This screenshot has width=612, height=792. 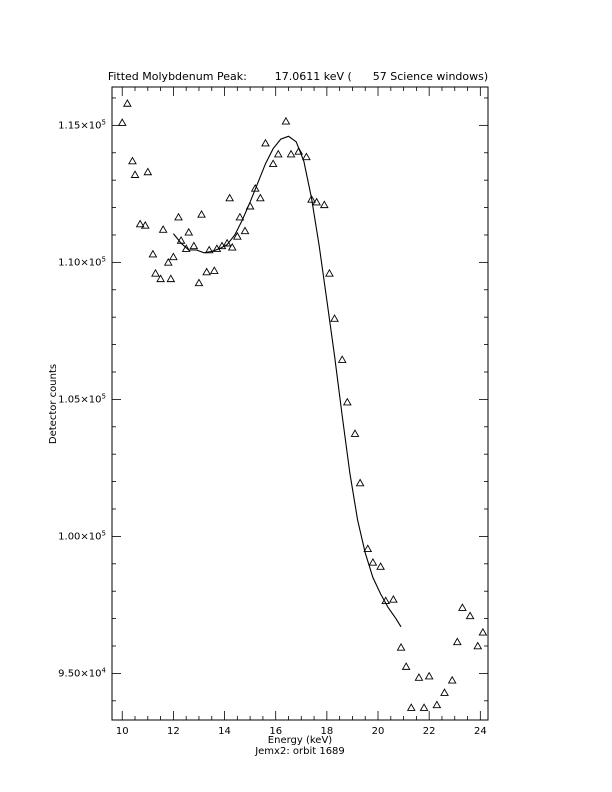 What do you see at coordinates (122, 731) in the screenshot?
I see `x-tick-label: 10` at bounding box center [122, 731].